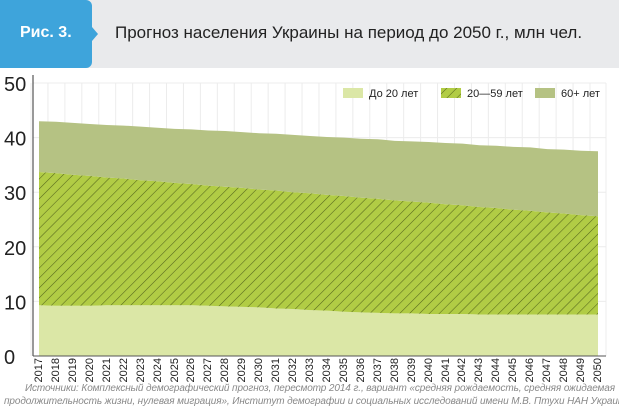 The image size is (619, 409). What do you see at coordinates (55, 370) in the screenshot?
I see `x-tick-label: 2018` at bounding box center [55, 370].